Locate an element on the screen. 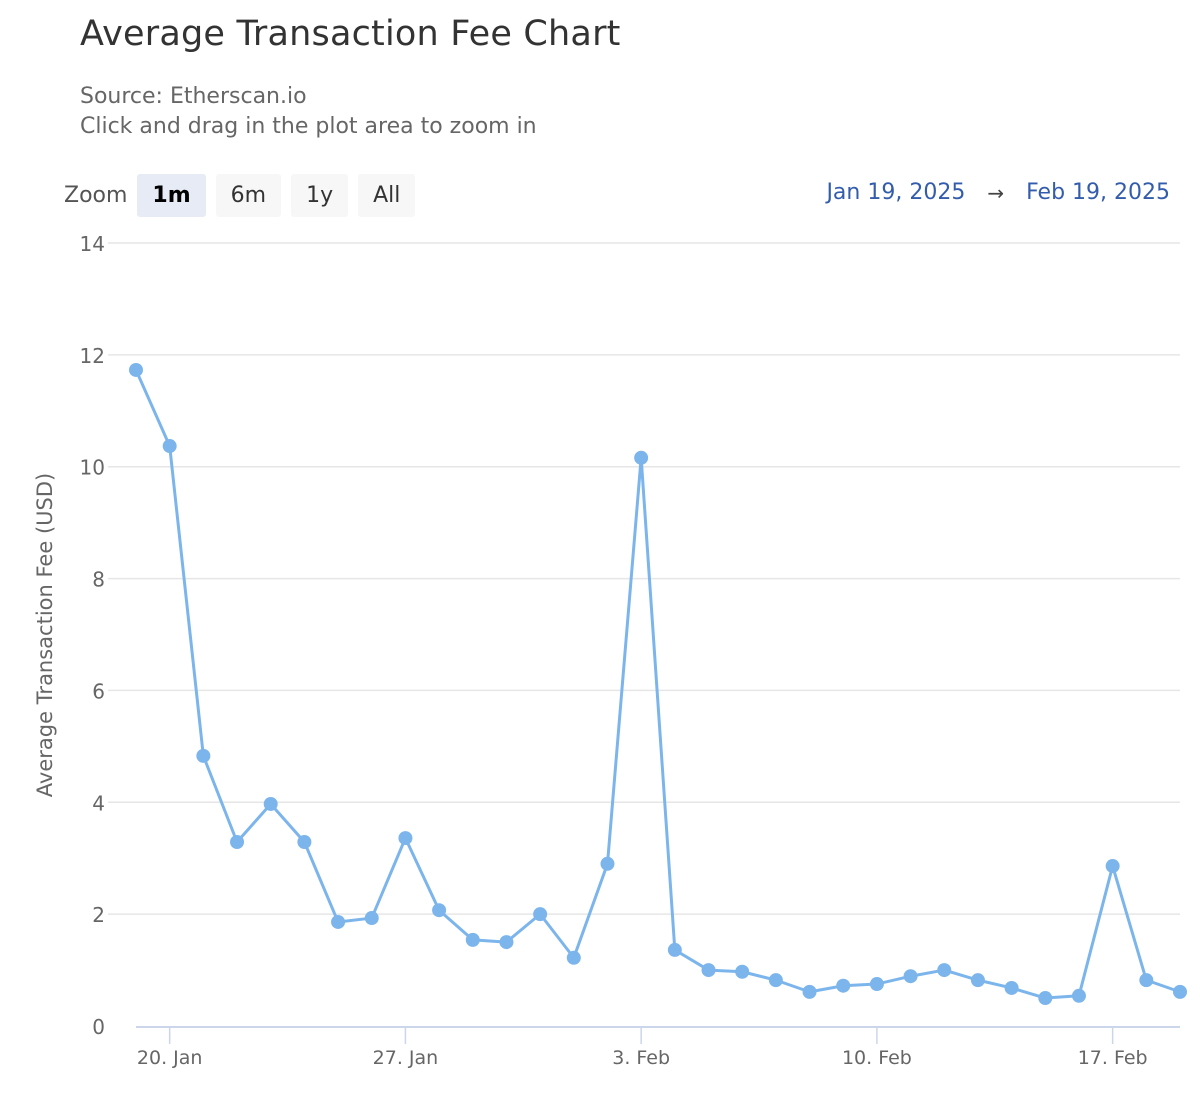 This screenshot has height=1100, width=1200. x-tick-label: 27. Jan is located at coordinates (406, 1058).